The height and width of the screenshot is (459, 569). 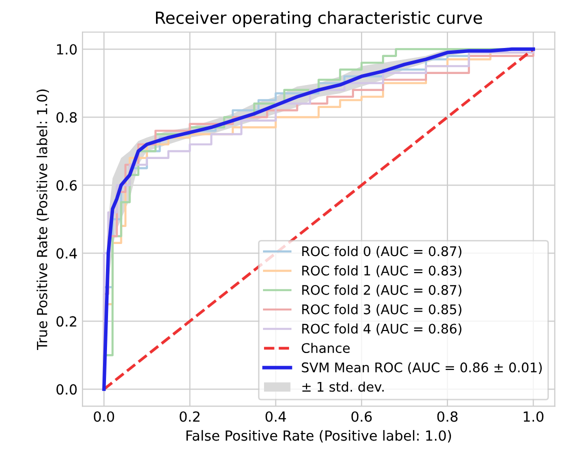 I want to click on legend-label: ± 1 std. dev., so click(x=343, y=387).